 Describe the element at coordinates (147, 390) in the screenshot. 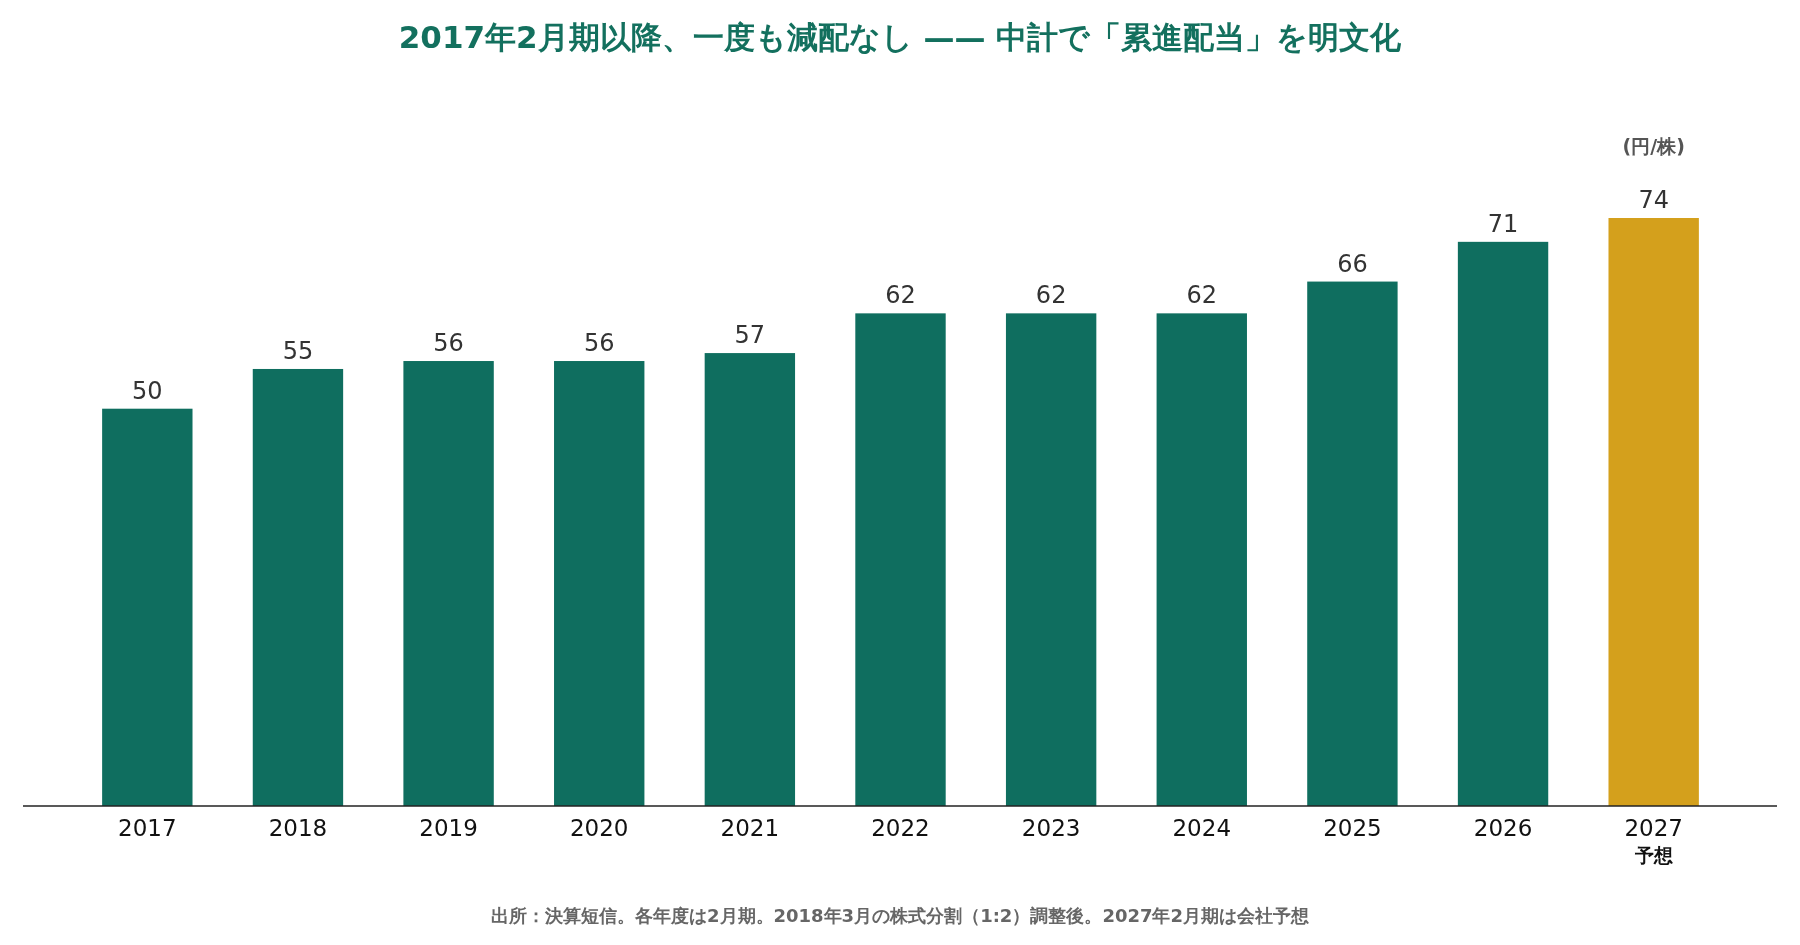

I see `data-label: 50` at that location.